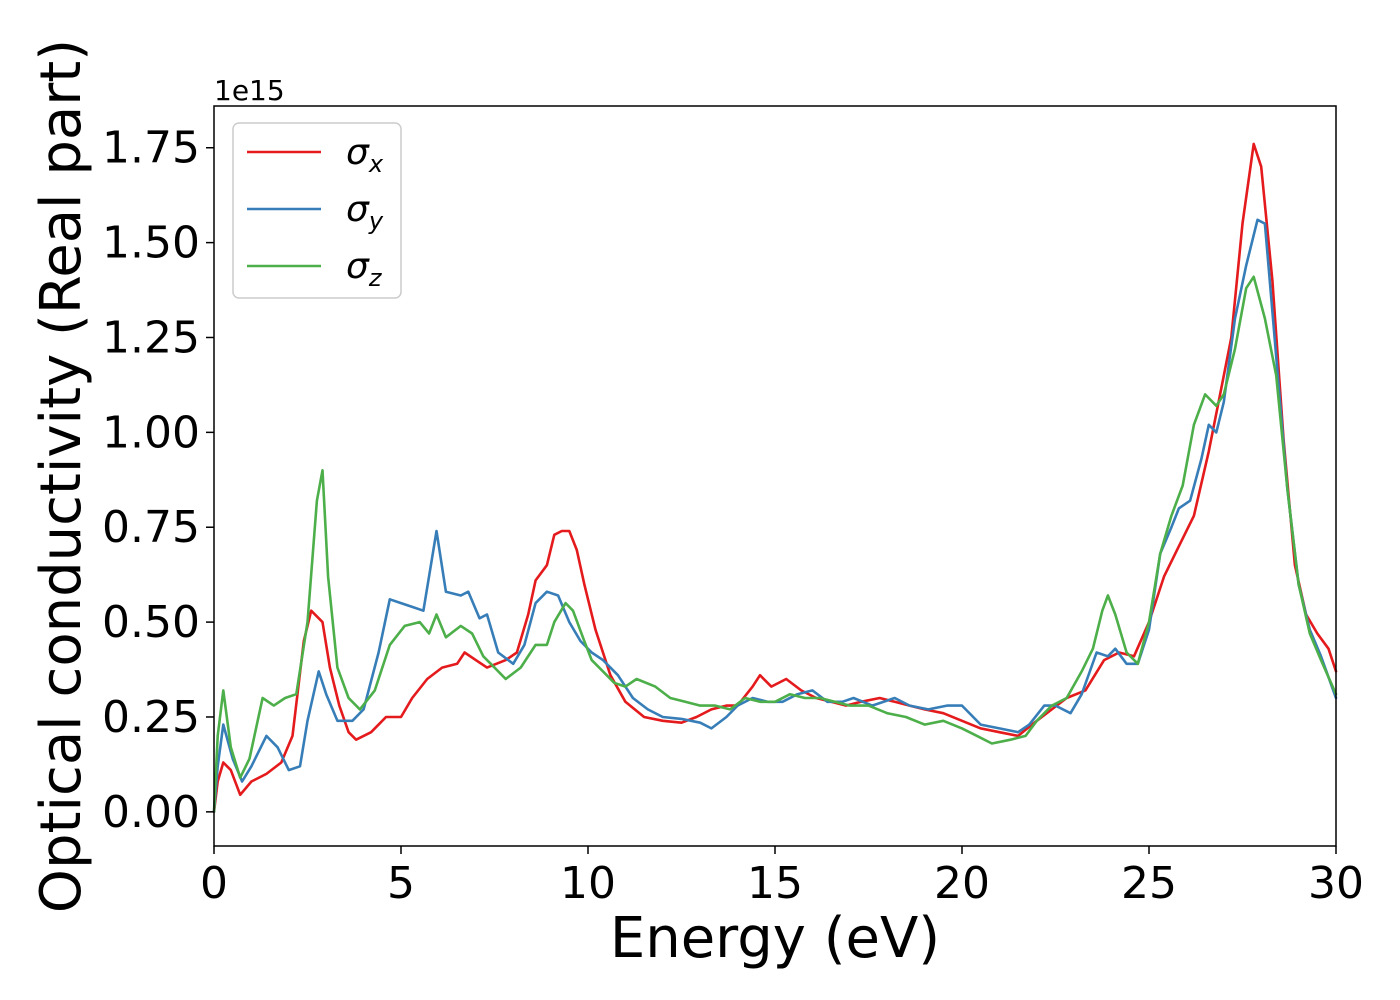 This screenshot has width=1400, height=1000. Describe the element at coordinates (249, 90) in the screenshot. I see `y-offset-label: 1e15` at that location.